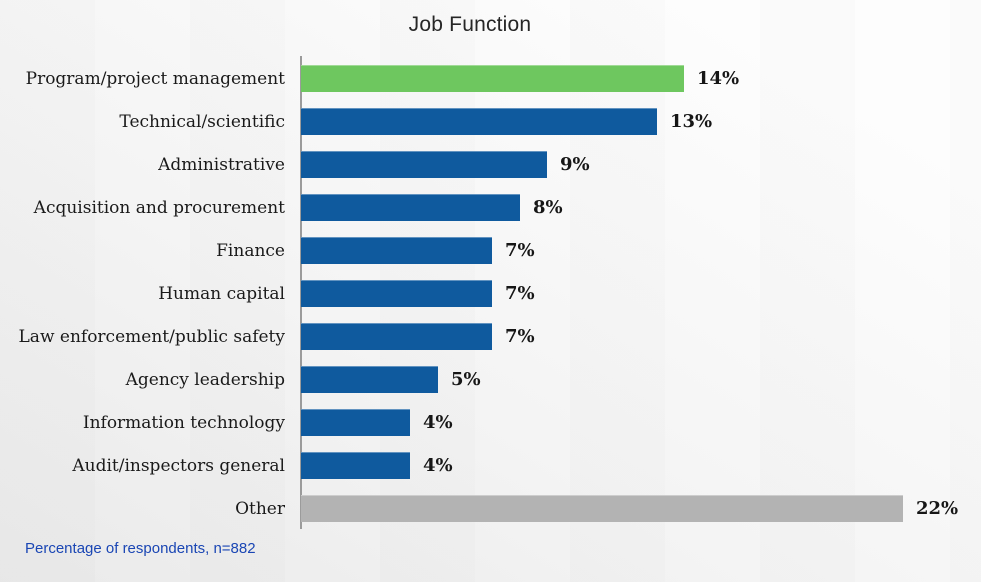 Image resolution: width=981 pixels, height=582 pixels. Describe the element at coordinates (183, 422) in the screenshot. I see `category-label: Information technology` at that location.